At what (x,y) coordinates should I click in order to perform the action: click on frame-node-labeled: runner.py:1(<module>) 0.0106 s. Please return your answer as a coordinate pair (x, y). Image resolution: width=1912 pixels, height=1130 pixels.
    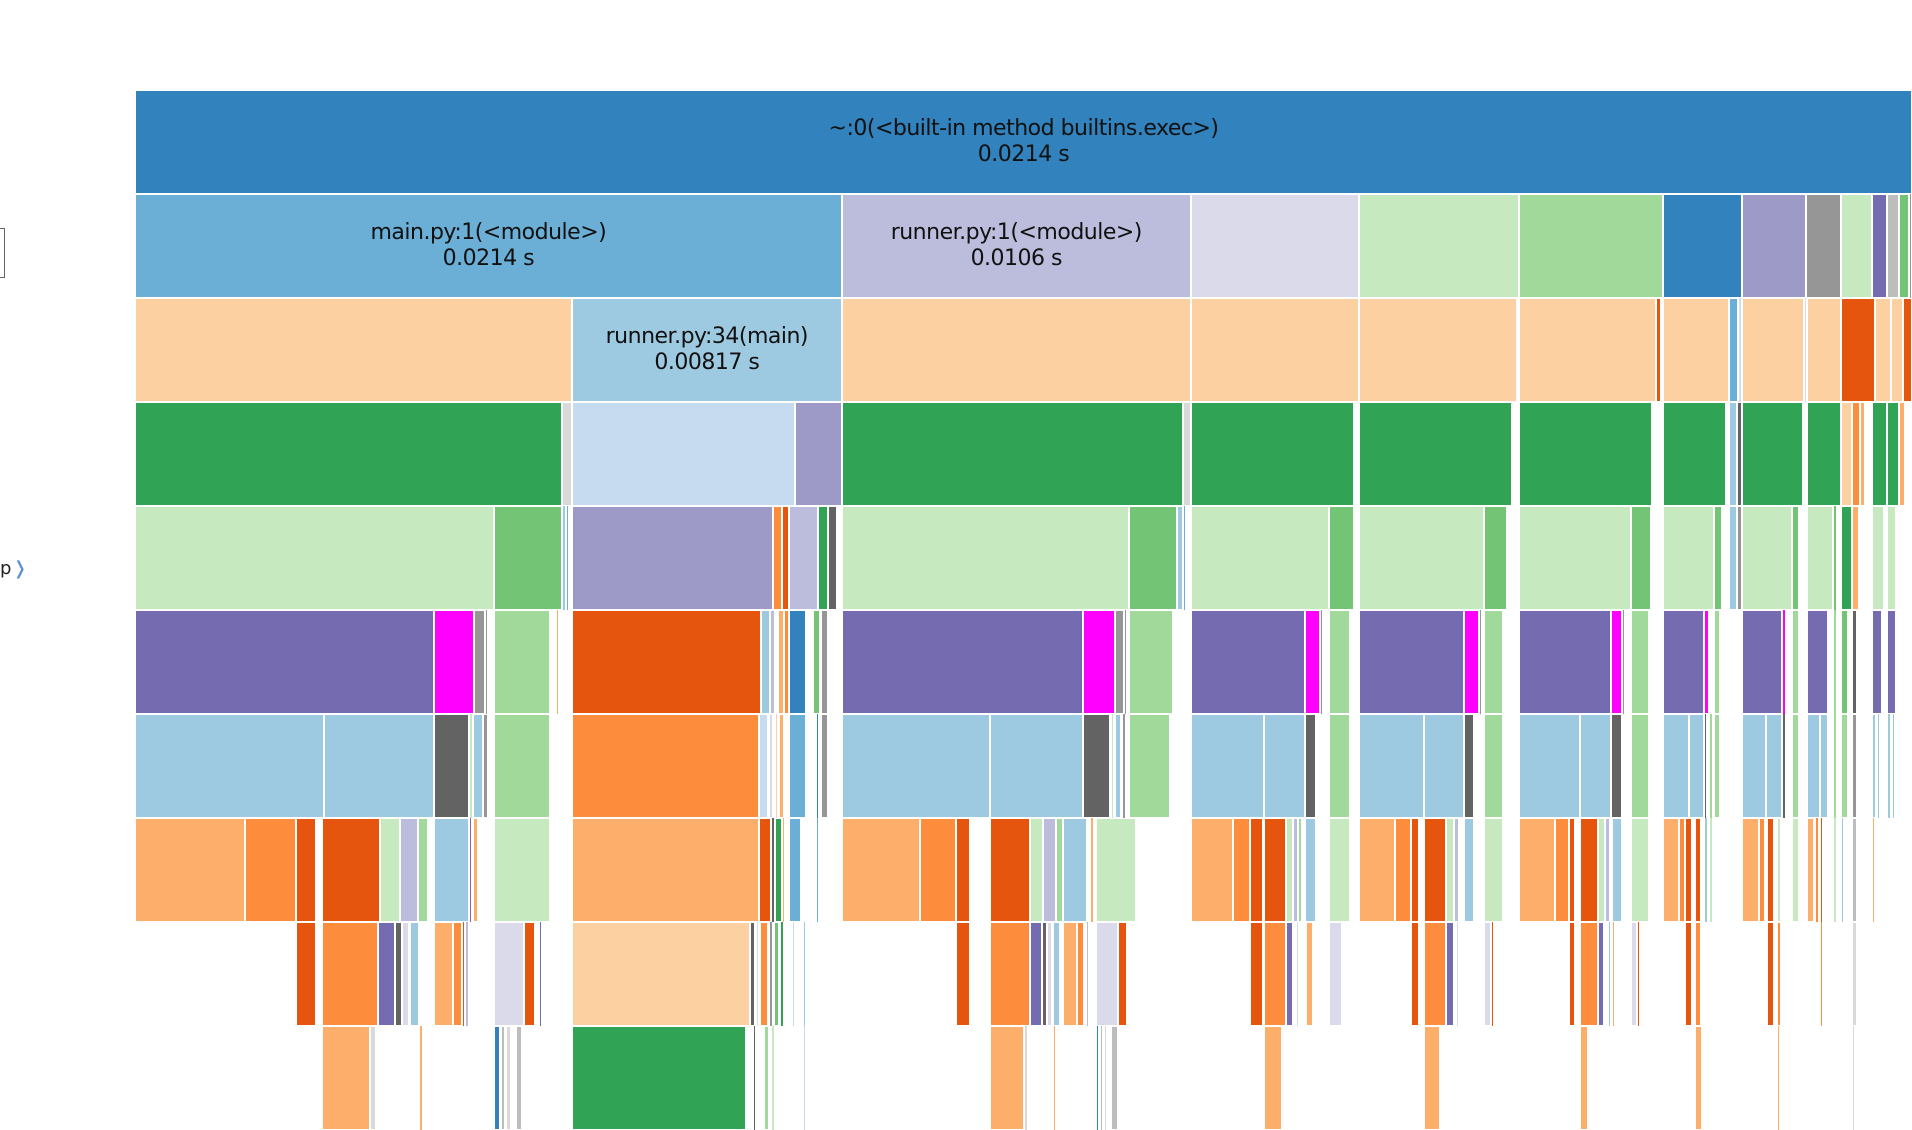
    Looking at the image, I should click on (1016, 246).